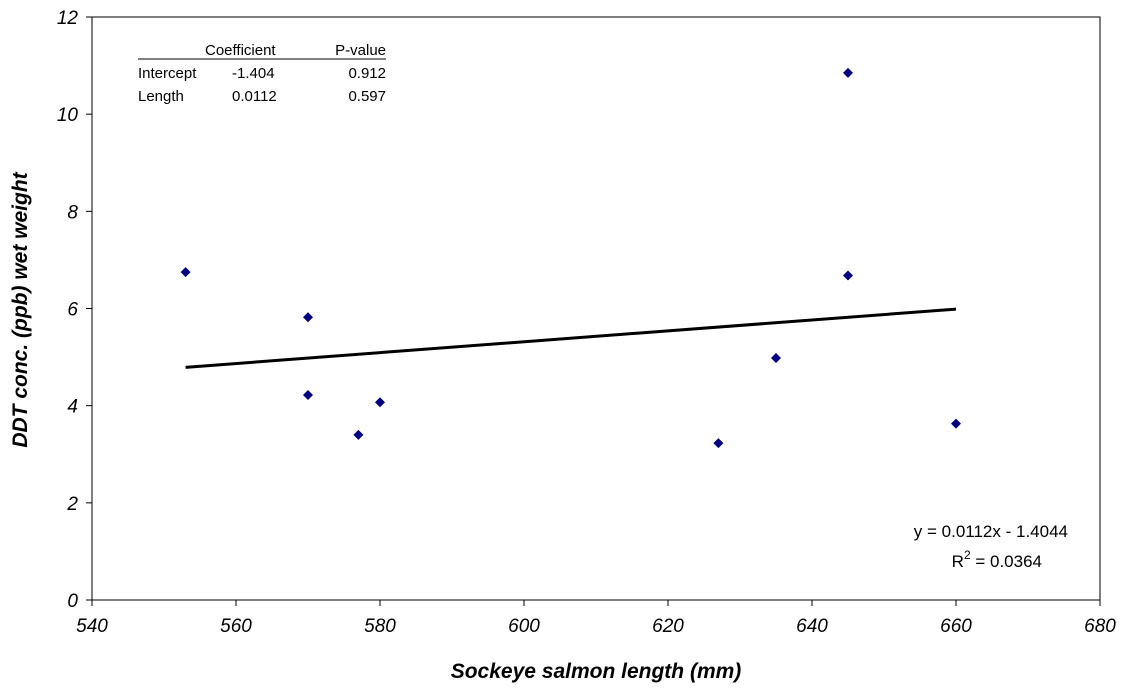 The image size is (1125, 689). I want to click on table-row-intercept-coefficient: -1.404, so click(253, 73).